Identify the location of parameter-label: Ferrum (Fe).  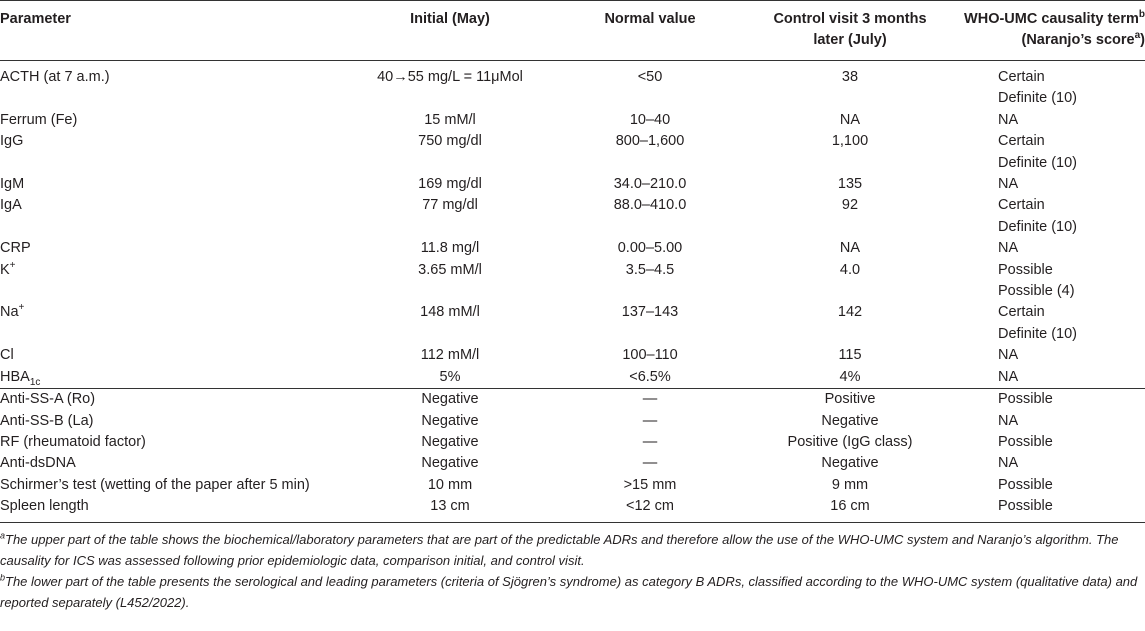
(39, 119).